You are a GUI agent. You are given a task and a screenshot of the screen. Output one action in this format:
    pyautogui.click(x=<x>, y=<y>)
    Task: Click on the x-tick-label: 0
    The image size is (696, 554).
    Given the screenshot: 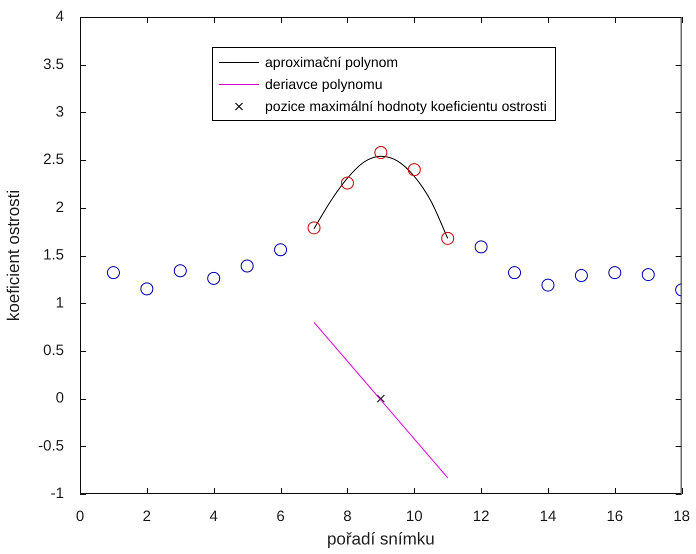 What is the action you would take?
    pyautogui.click(x=80, y=517)
    